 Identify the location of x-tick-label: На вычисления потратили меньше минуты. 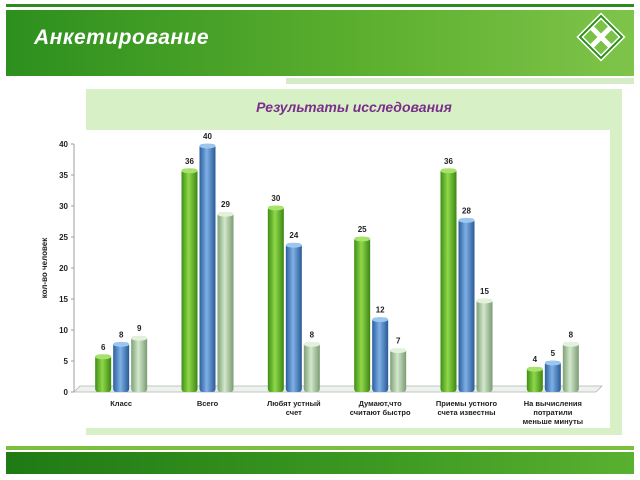
(553, 412).